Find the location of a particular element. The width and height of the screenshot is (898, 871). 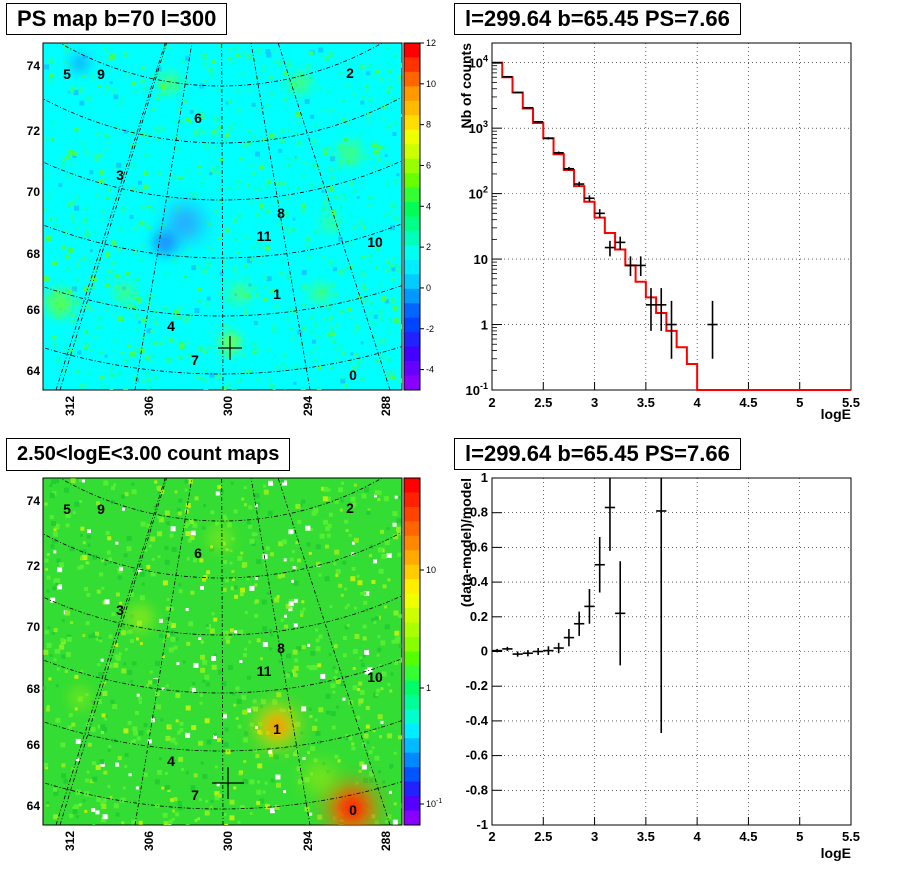

y-tick-label: 10 is located at coordinates (481, 259).